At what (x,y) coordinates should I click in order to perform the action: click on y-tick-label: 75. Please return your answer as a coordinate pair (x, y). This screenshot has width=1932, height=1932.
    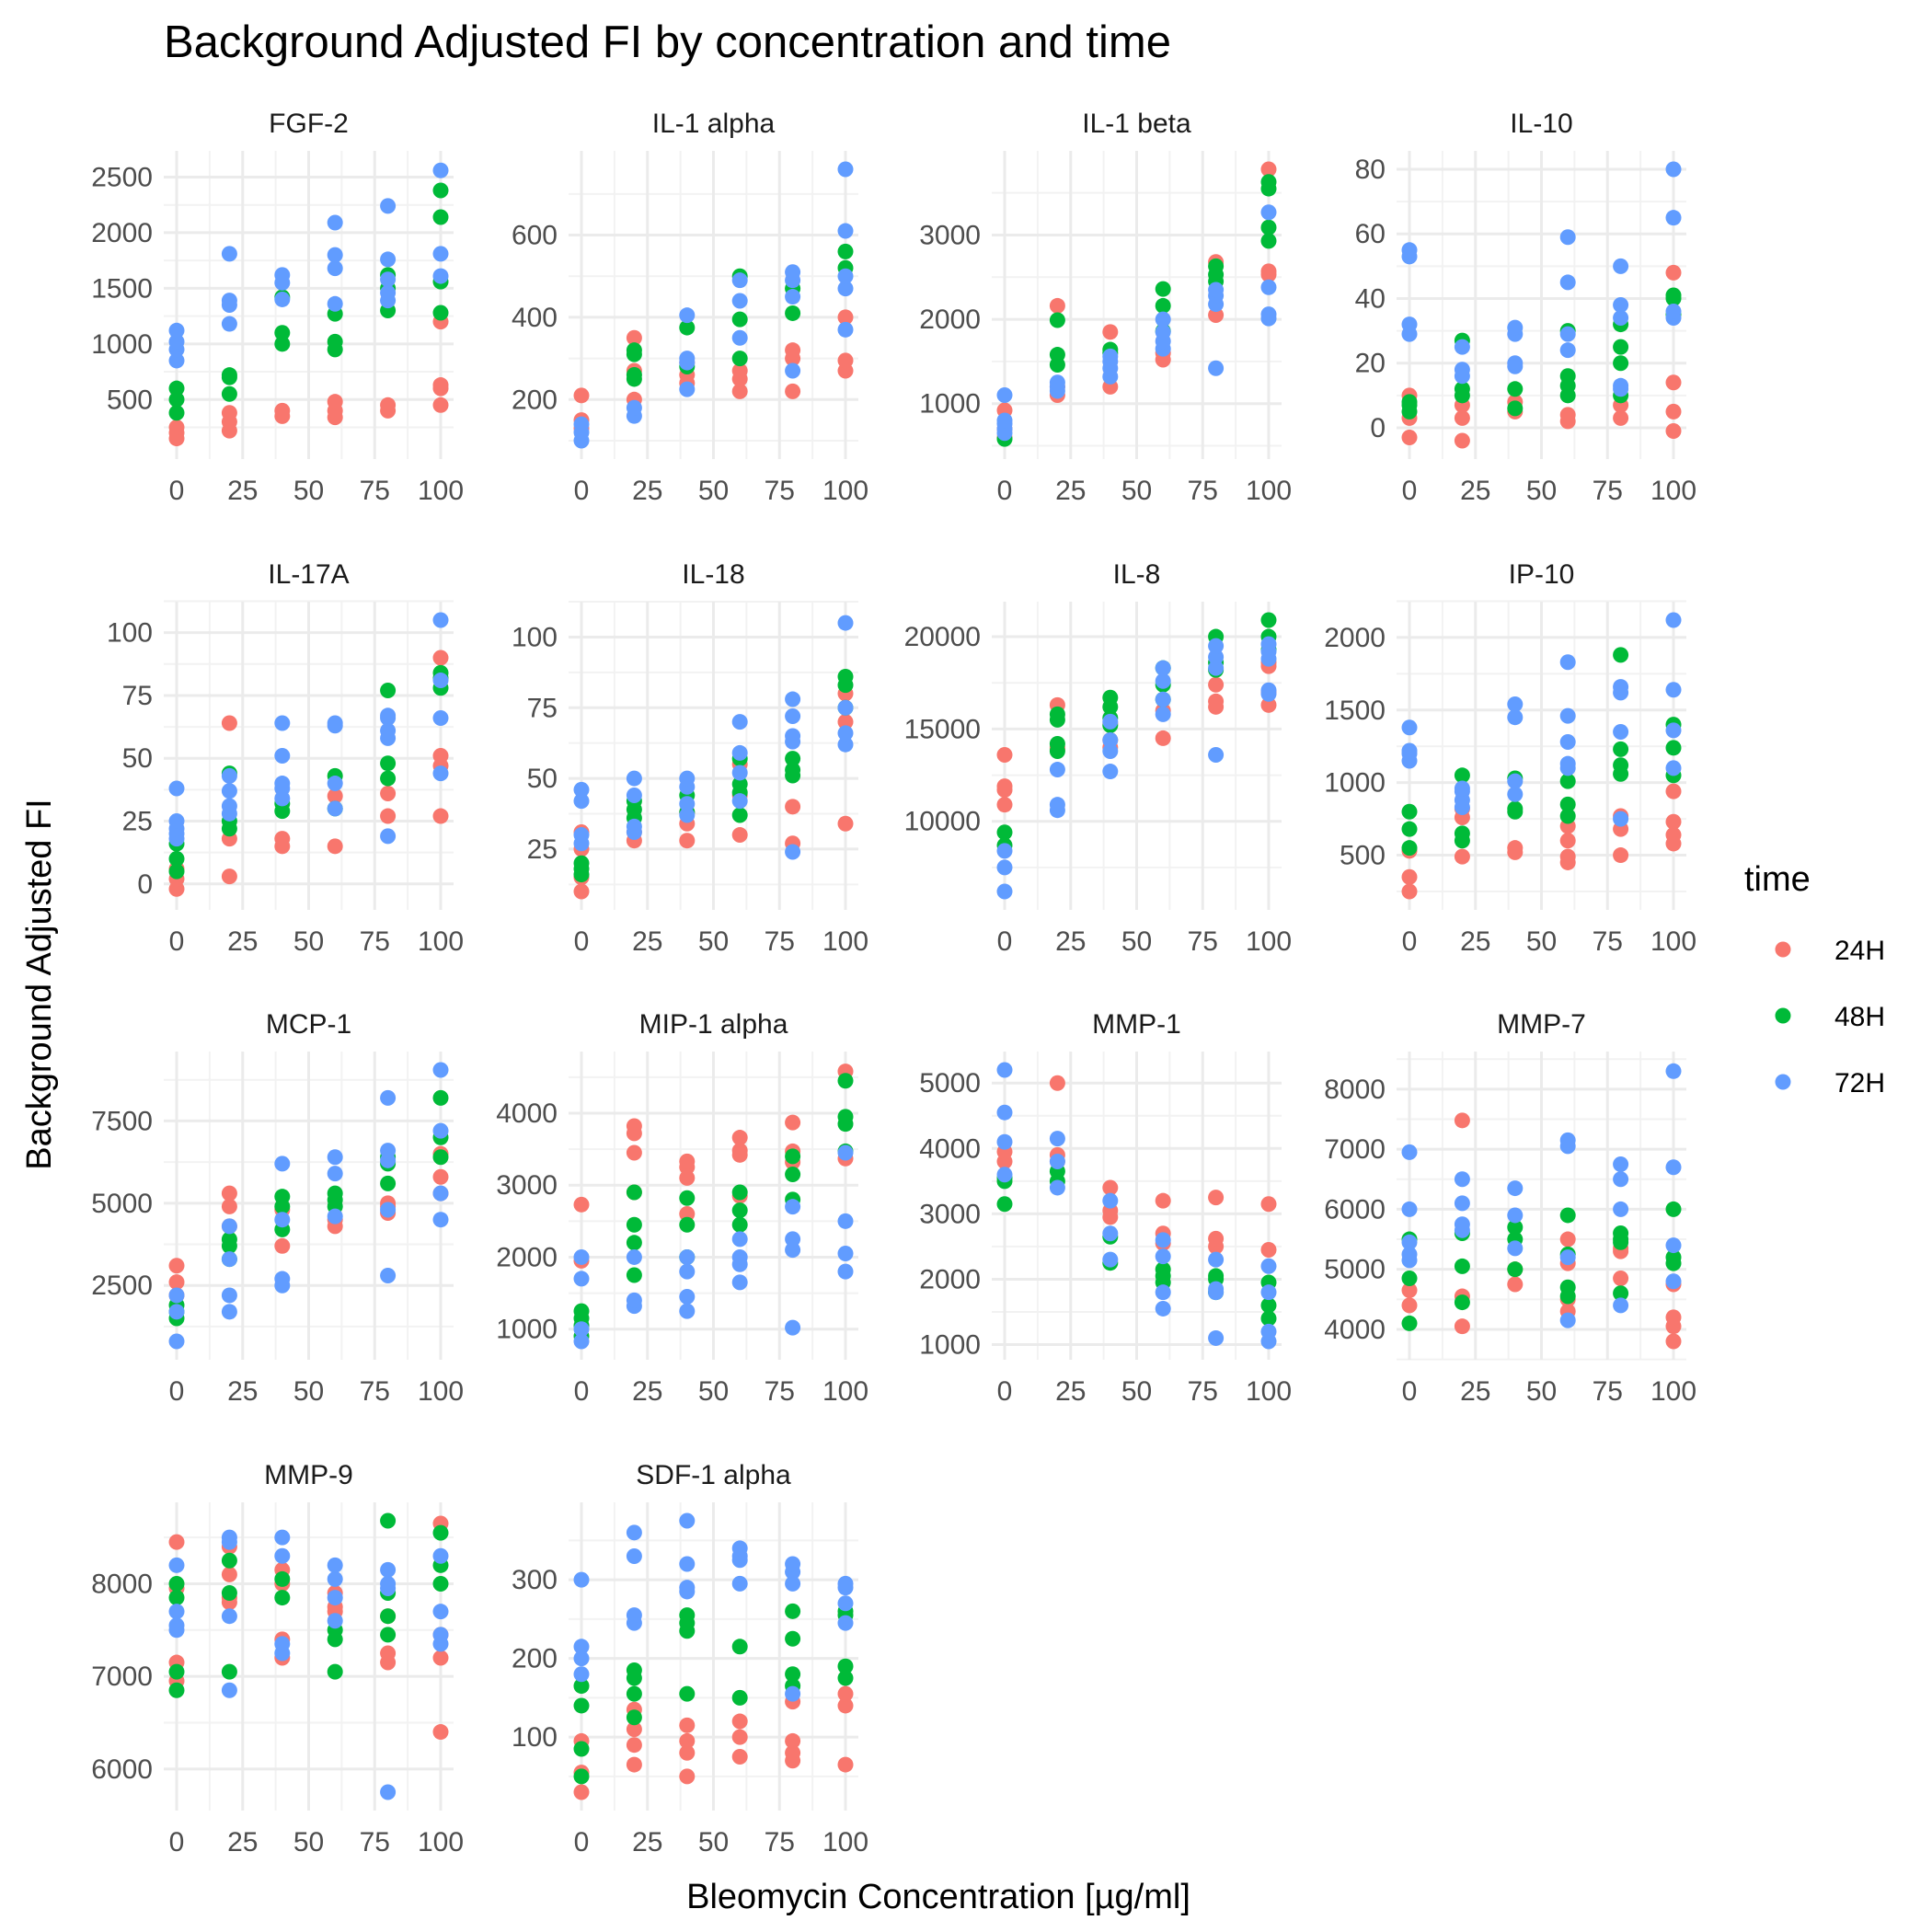
    Looking at the image, I should click on (542, 708).